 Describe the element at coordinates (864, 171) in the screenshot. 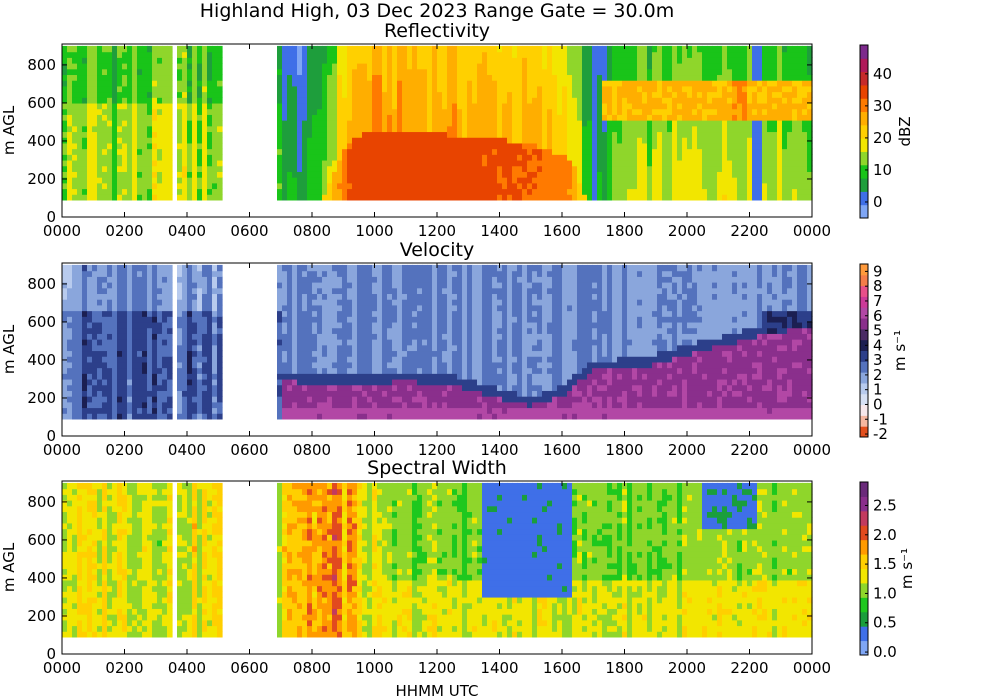

I see `colorbar-segment` at that location.